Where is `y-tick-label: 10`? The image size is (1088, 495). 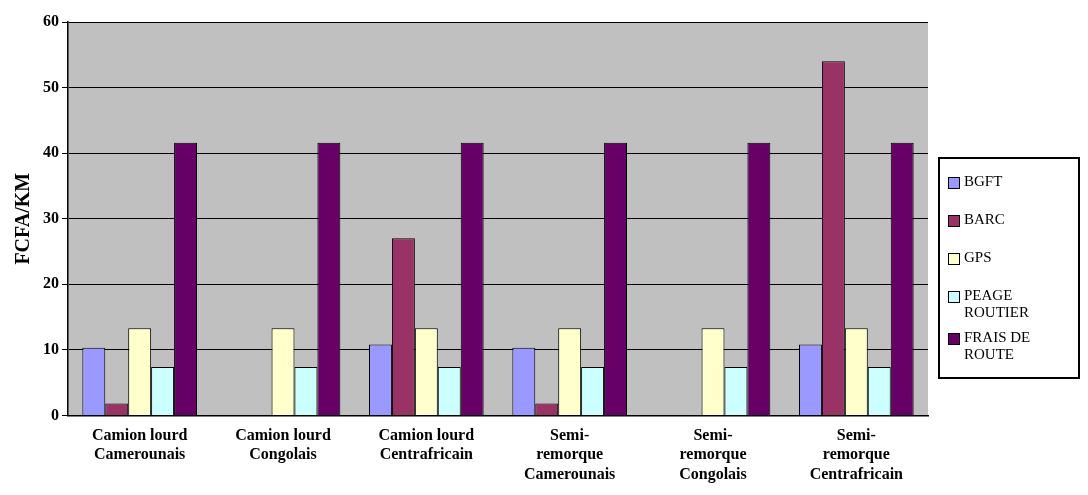
y-tick-label: 10 is located at coordinates (51, 348).